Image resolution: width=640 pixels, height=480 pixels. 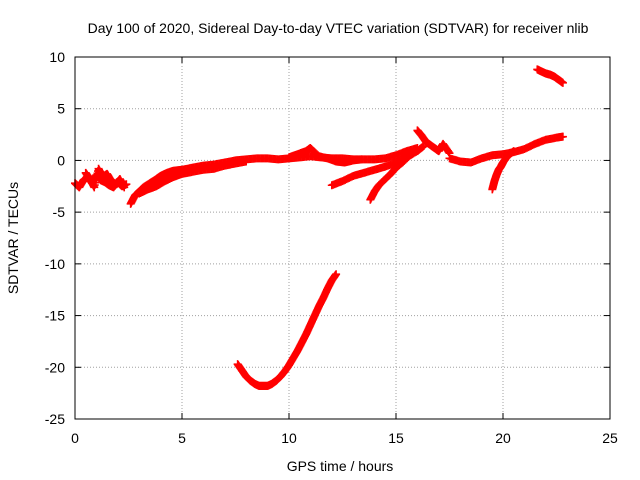 I want to click on x-tick-label: 25, so click(x=610, y=438).